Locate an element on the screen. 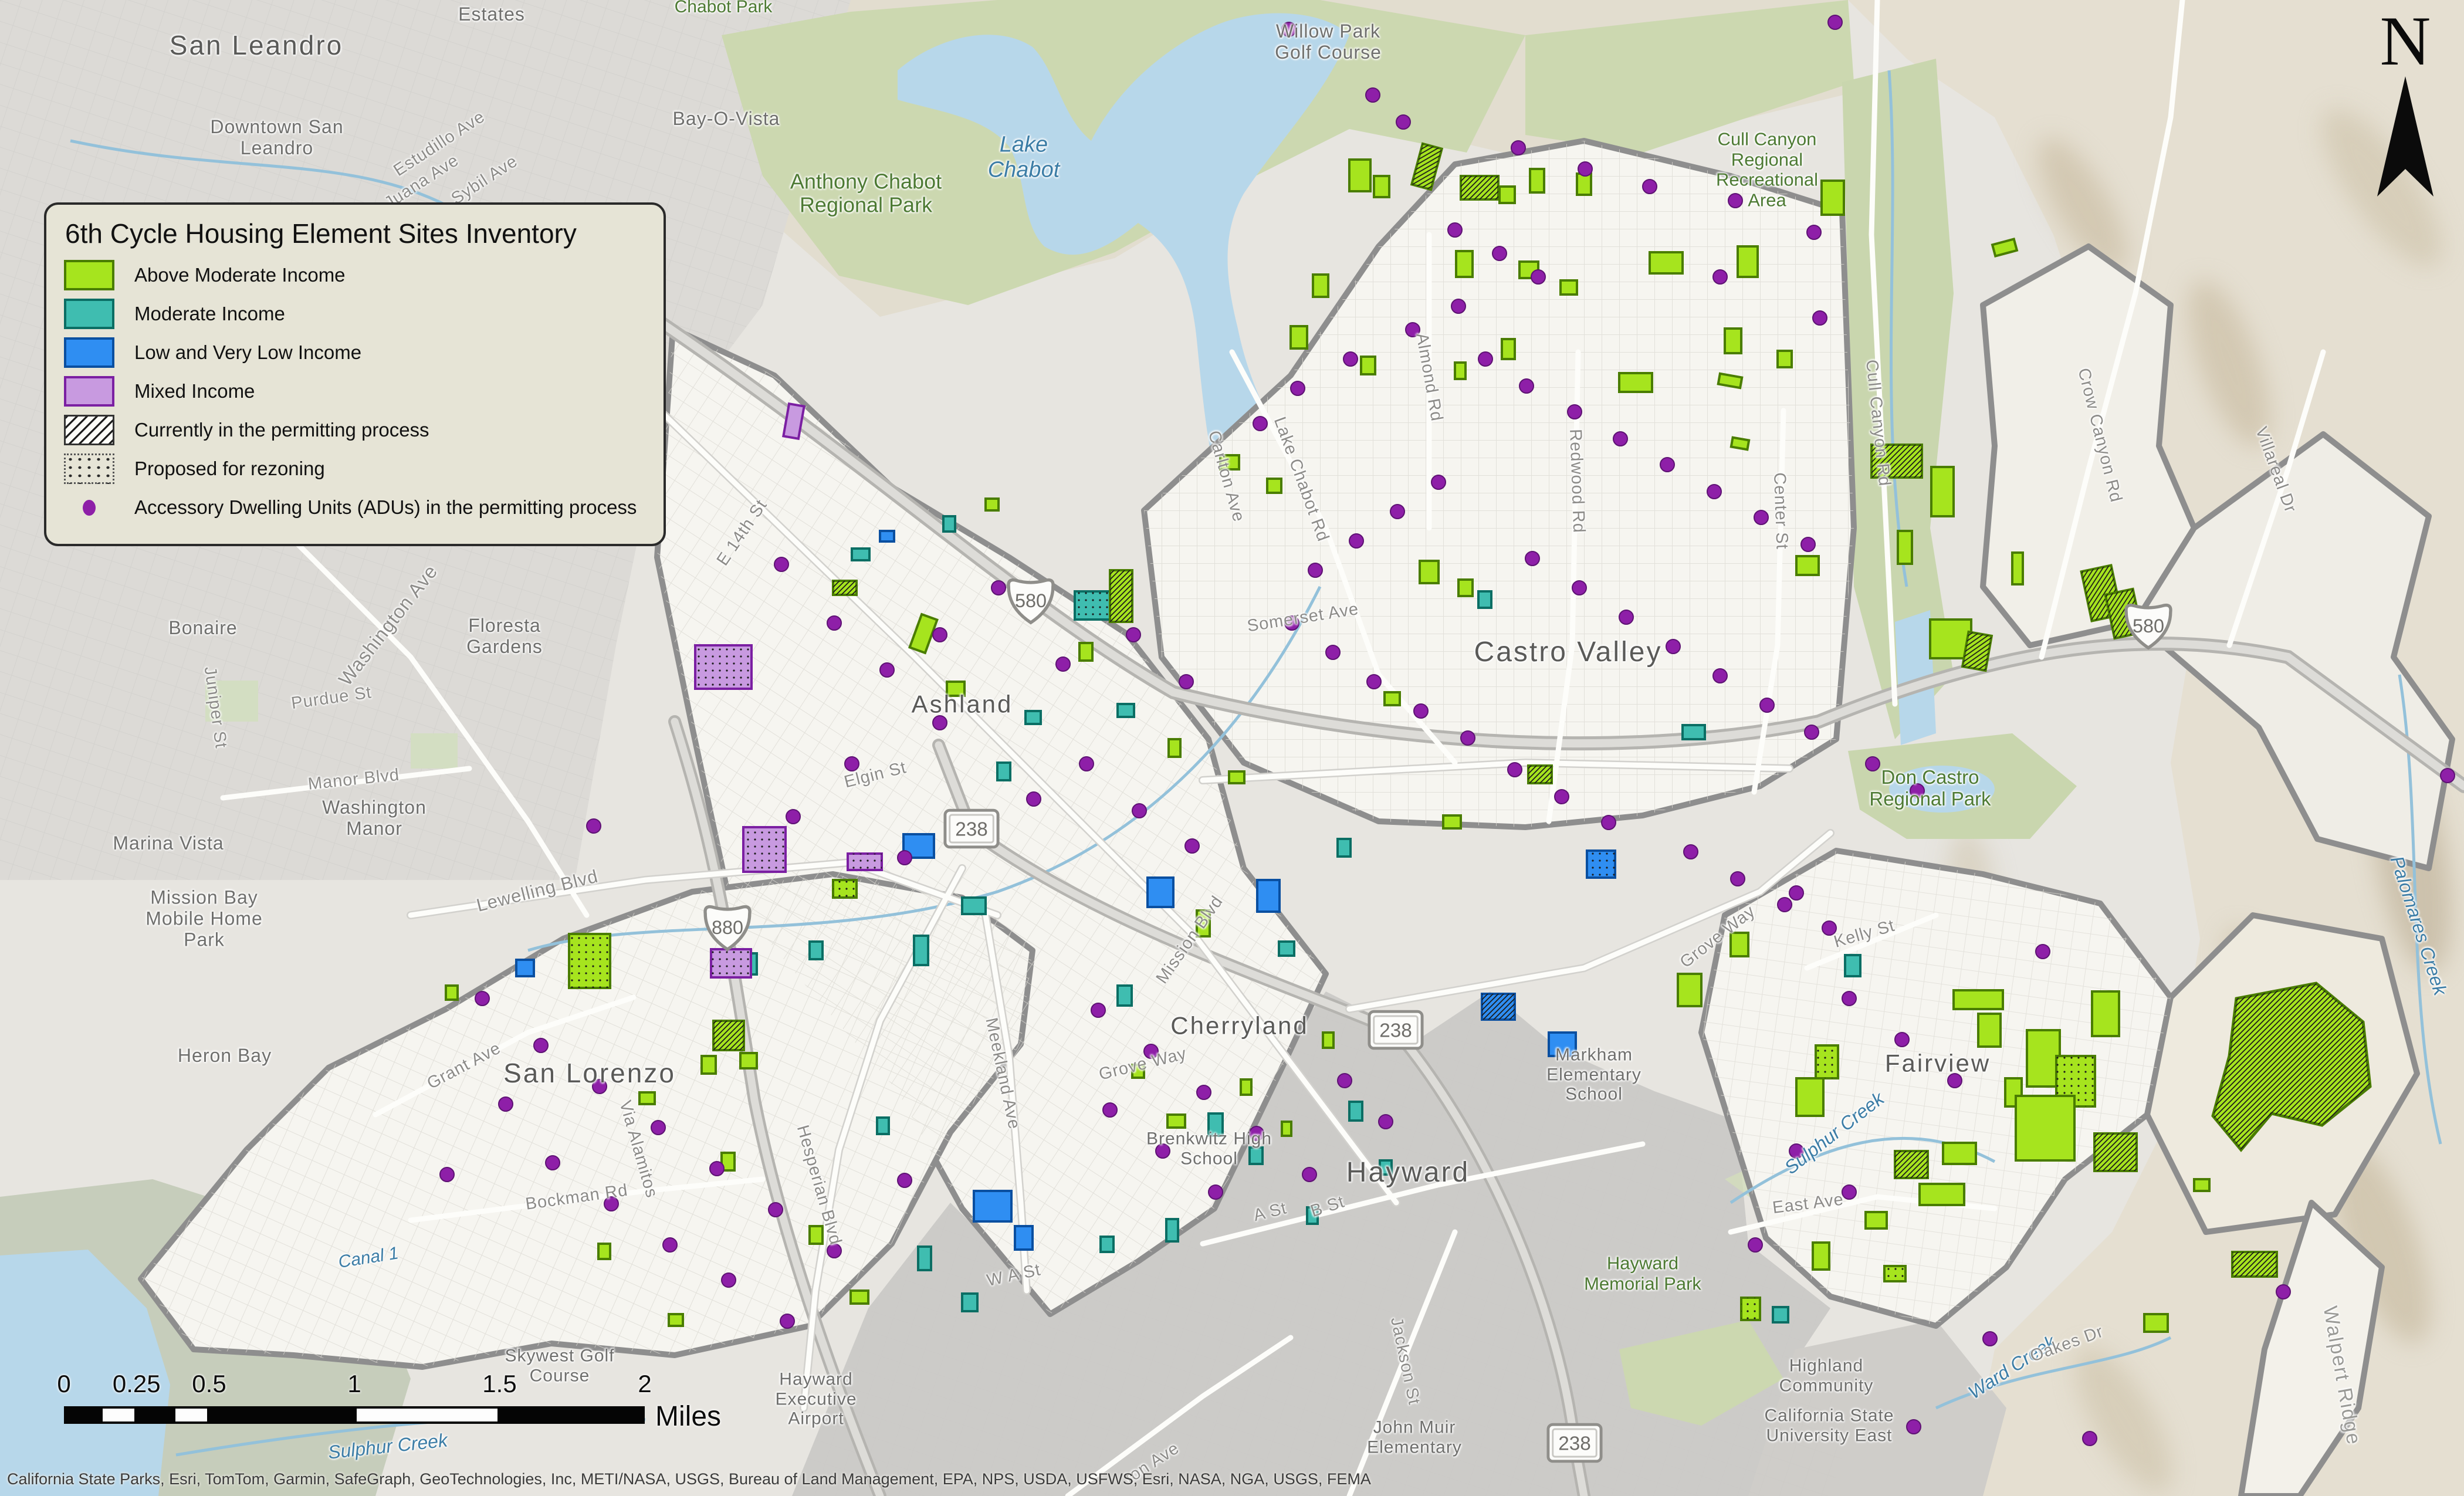 This screenshot has height=1496, width=2464. legend-label: Currently in the permitting process is located at coordinates (281, 430).